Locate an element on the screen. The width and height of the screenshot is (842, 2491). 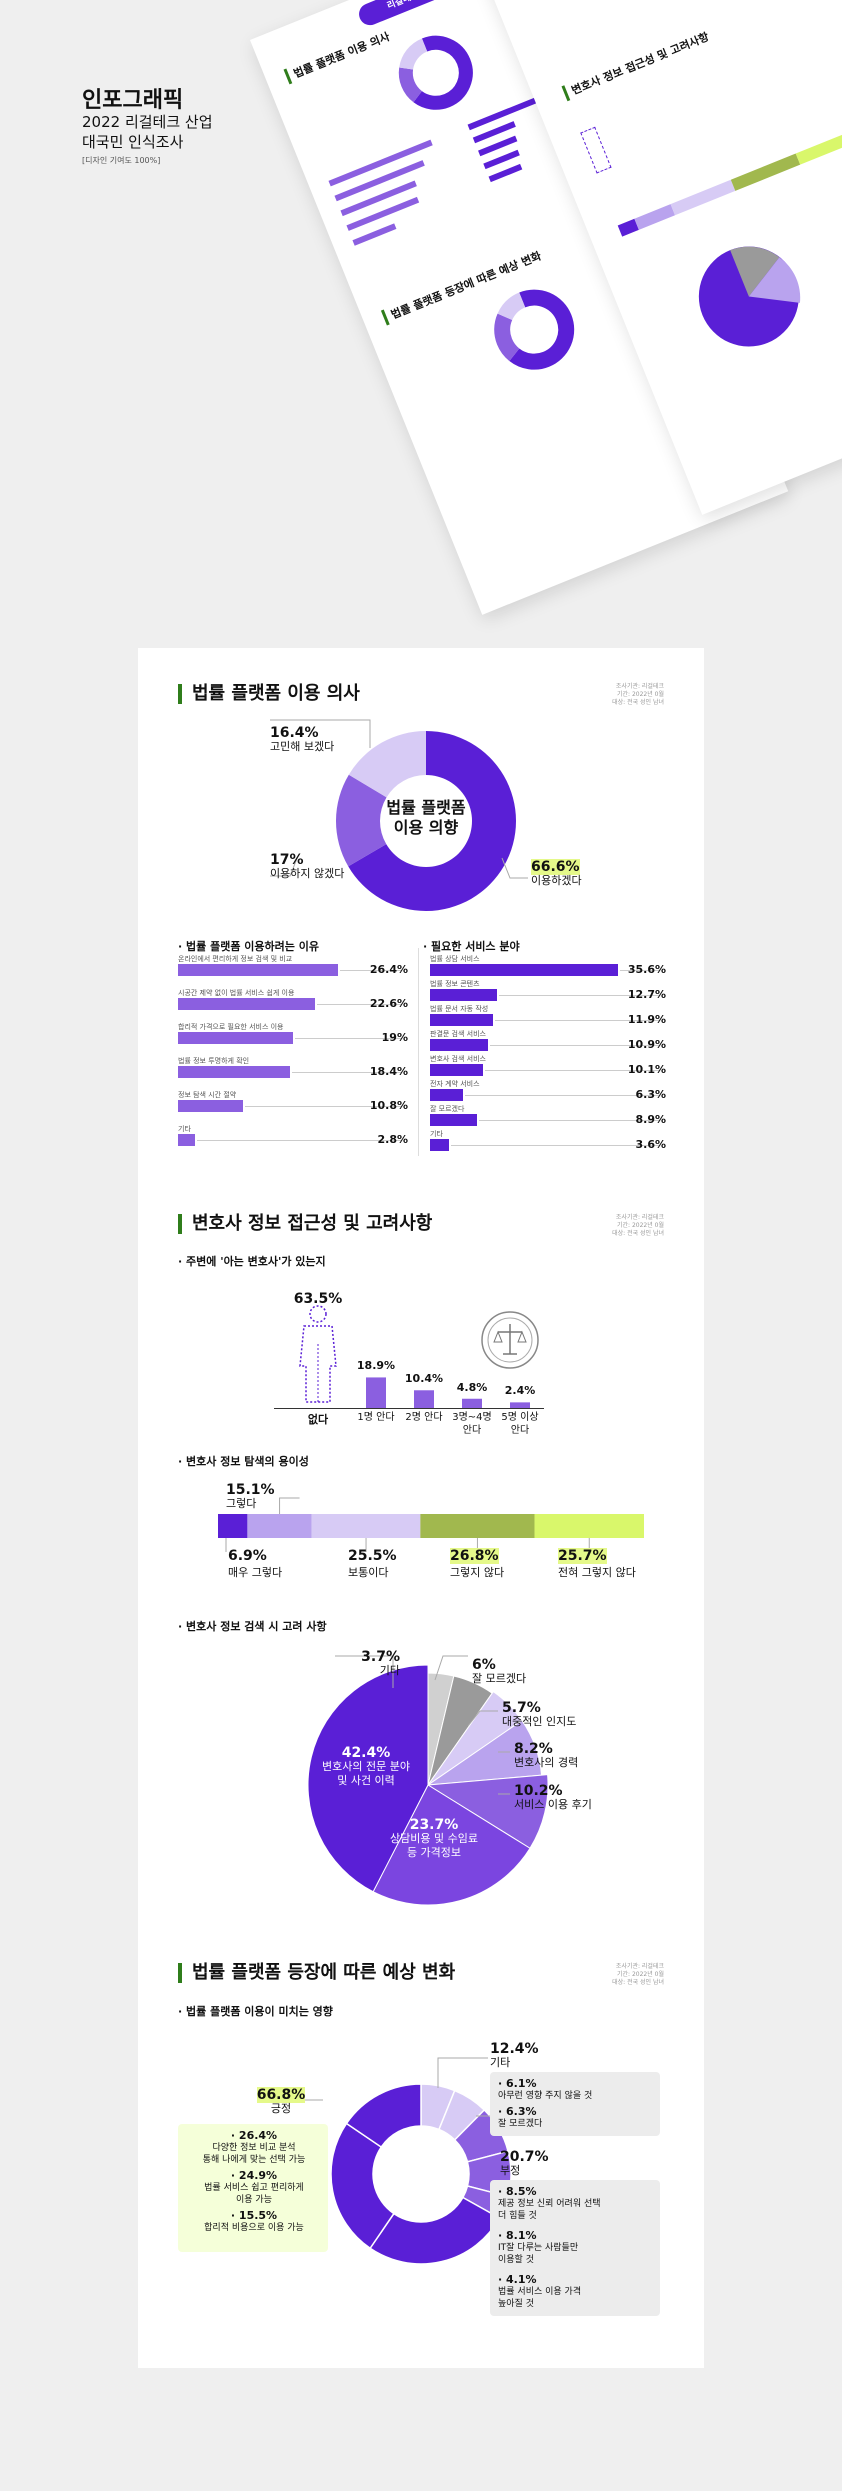
positems-txt-2: 합리적 비용으로 이용 가능 is located at coordinates (254, 2228).